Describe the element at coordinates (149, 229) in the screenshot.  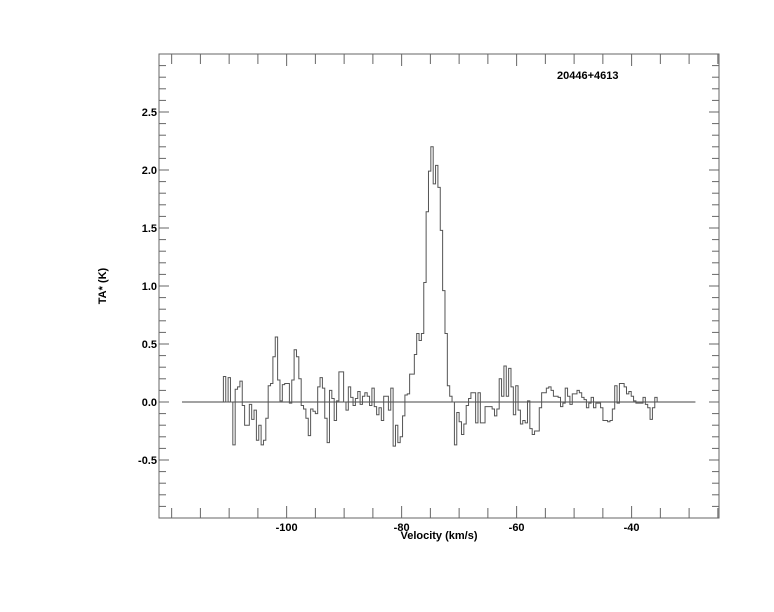
I see `y-tick-label: 1.5` at that location.